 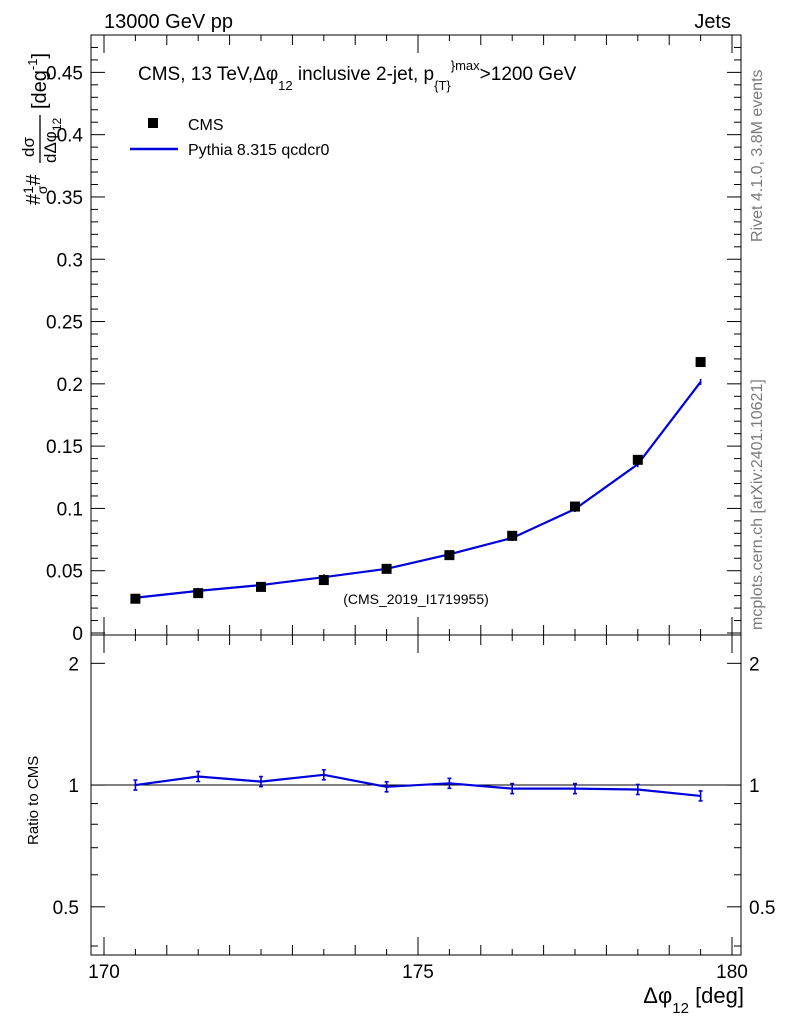 What do you see at coordinates (34, 199) in the screenshot?
I see `ylabel-hash1: #` at bounding box center [34, 199].